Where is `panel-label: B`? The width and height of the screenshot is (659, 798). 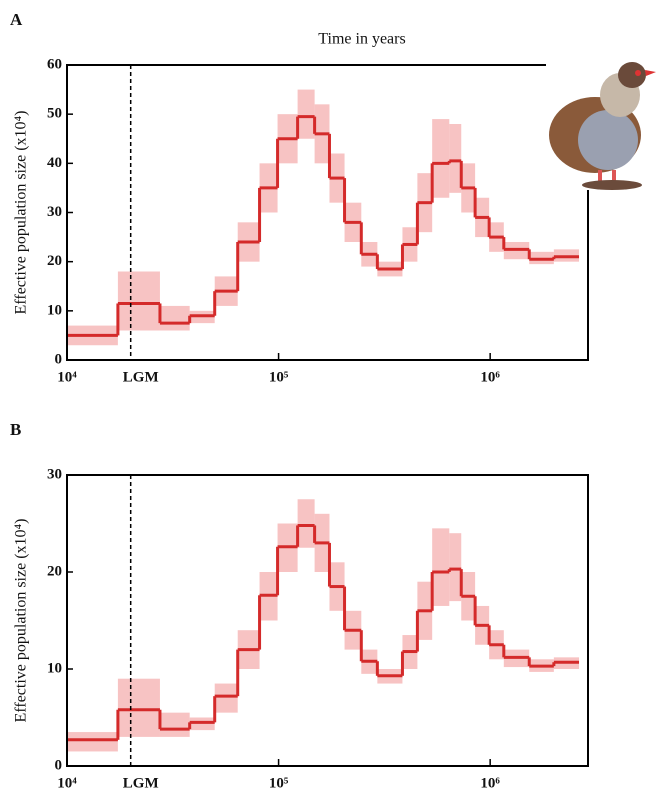 panel-label: B is located at coordinates (15, 429).